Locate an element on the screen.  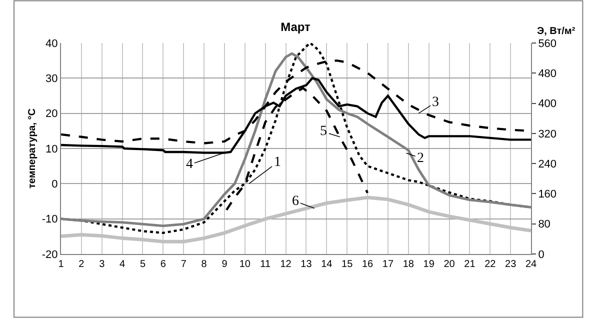
x-tick-label: 9 is located at coordinates (225, 264).